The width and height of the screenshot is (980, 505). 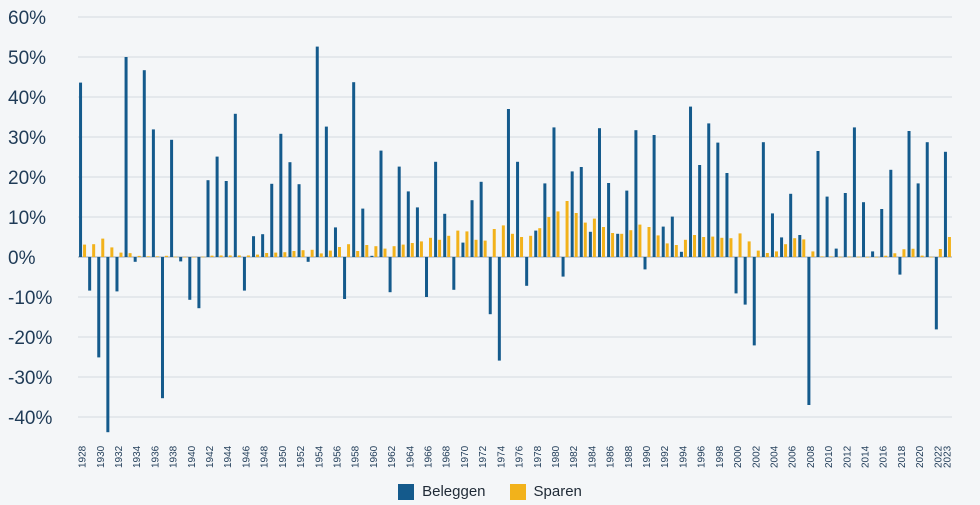 I want to click on bar-beleggen-1955, so click(x=326, y=191).